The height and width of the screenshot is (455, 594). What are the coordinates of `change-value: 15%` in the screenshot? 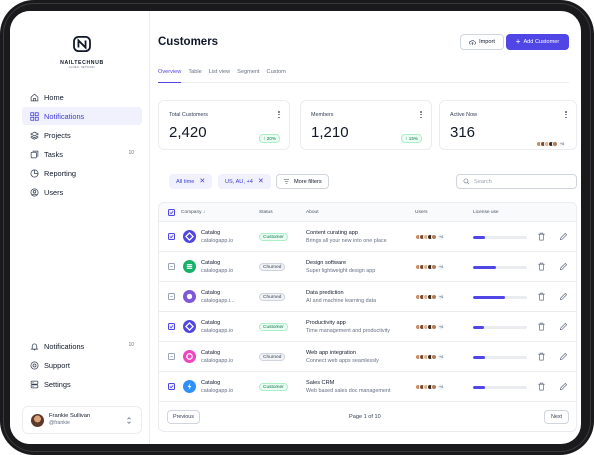 It's located at (413, 138).